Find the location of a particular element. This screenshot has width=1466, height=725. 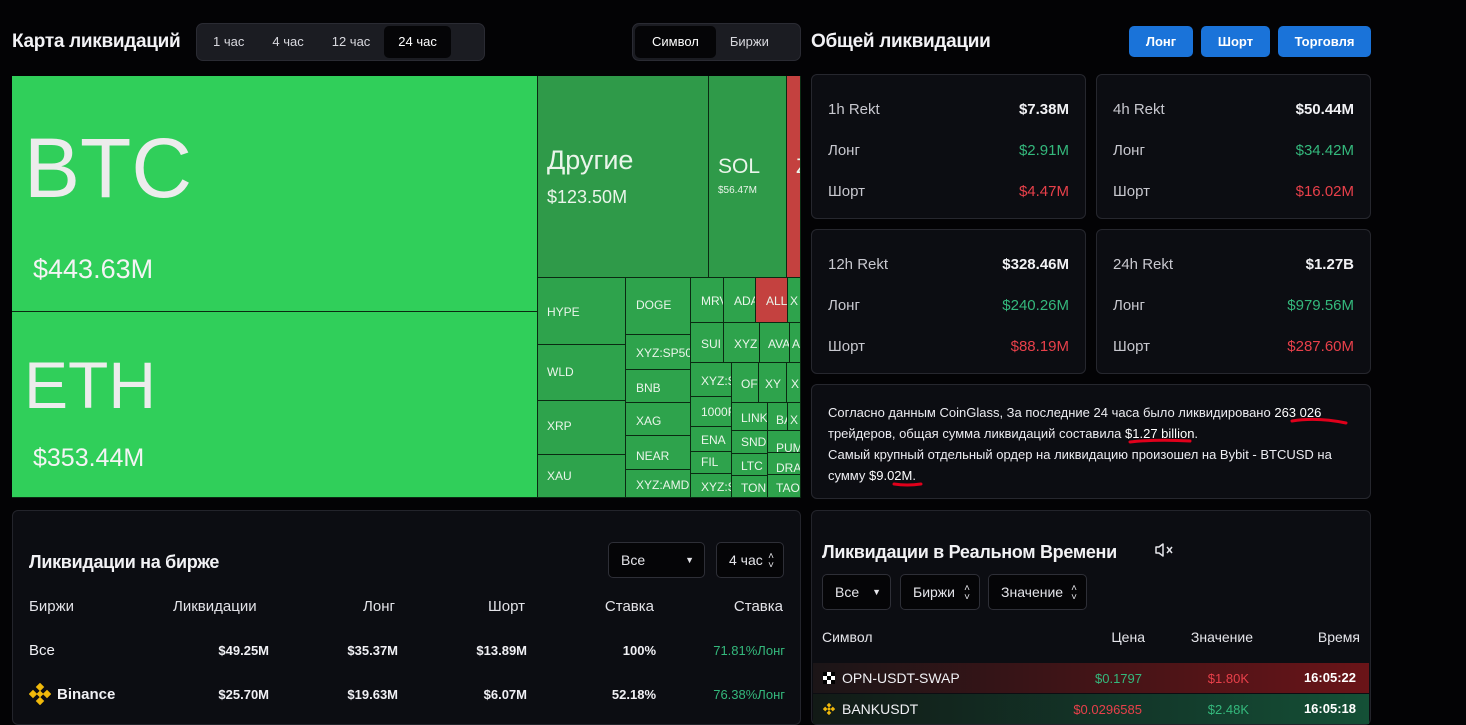

treemap-symbol: ALL is located at coordinates (777, 301).